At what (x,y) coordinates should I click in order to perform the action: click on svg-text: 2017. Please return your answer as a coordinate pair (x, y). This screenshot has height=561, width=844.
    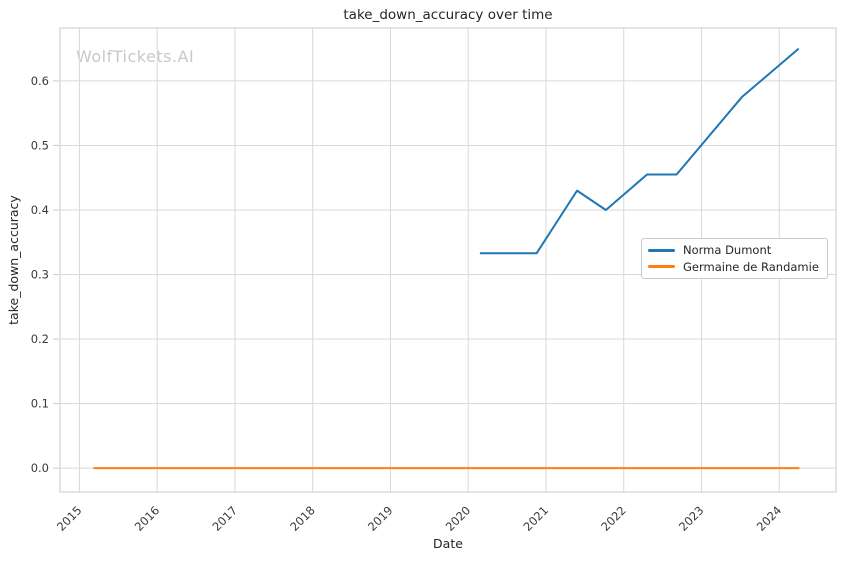
    Looking at the image, I should click on (224, 518).